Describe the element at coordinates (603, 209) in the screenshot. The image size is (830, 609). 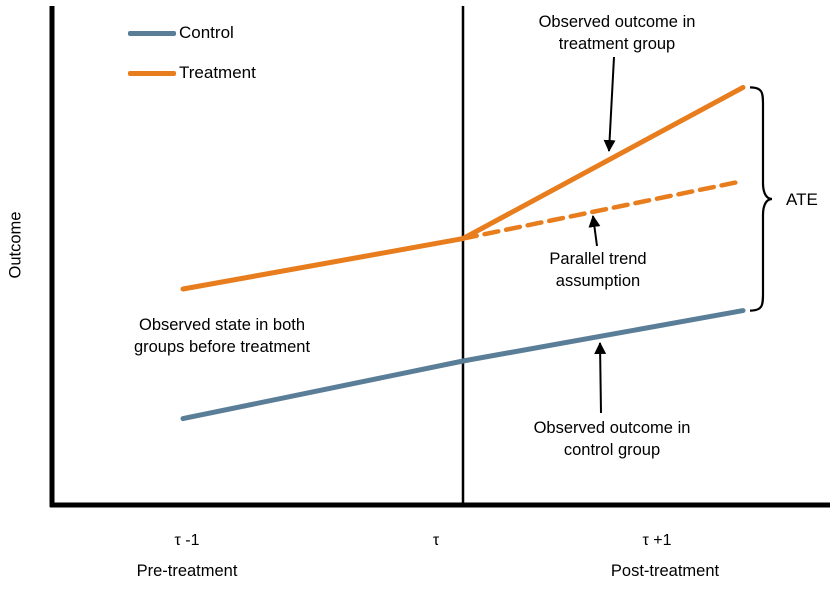
I see `series-line-parallel-trend-counterfactual` at that location.